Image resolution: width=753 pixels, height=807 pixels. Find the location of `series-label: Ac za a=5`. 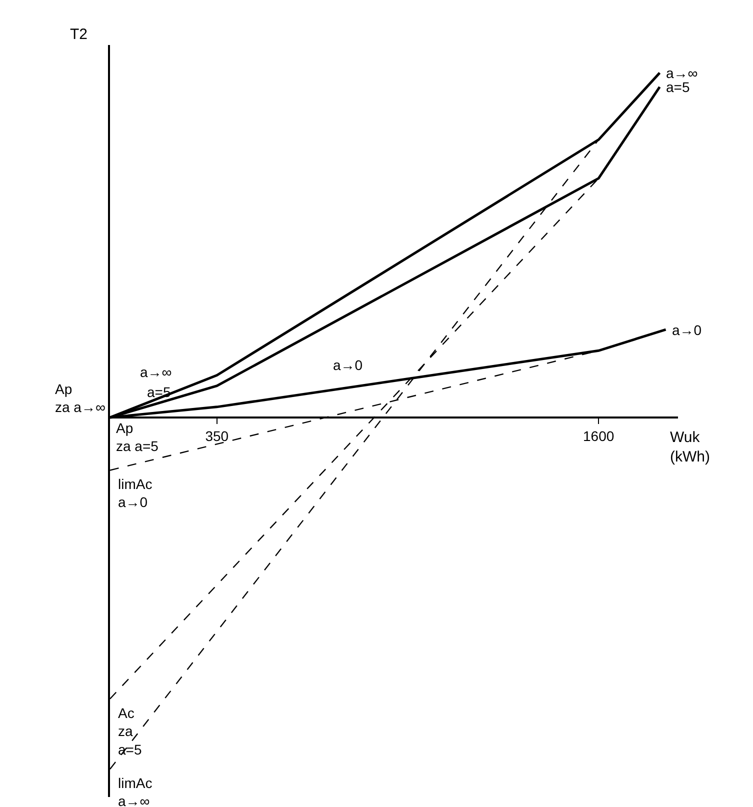

series-label: Ac za a=5 is located at coordinates (130, 731).